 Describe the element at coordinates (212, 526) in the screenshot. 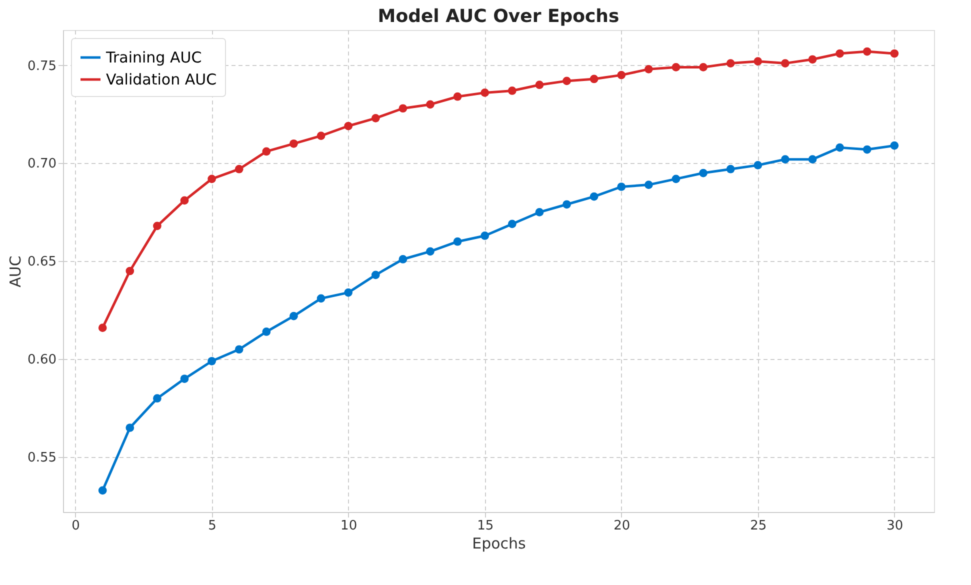

I see `x-tick-label: 5` at that location.